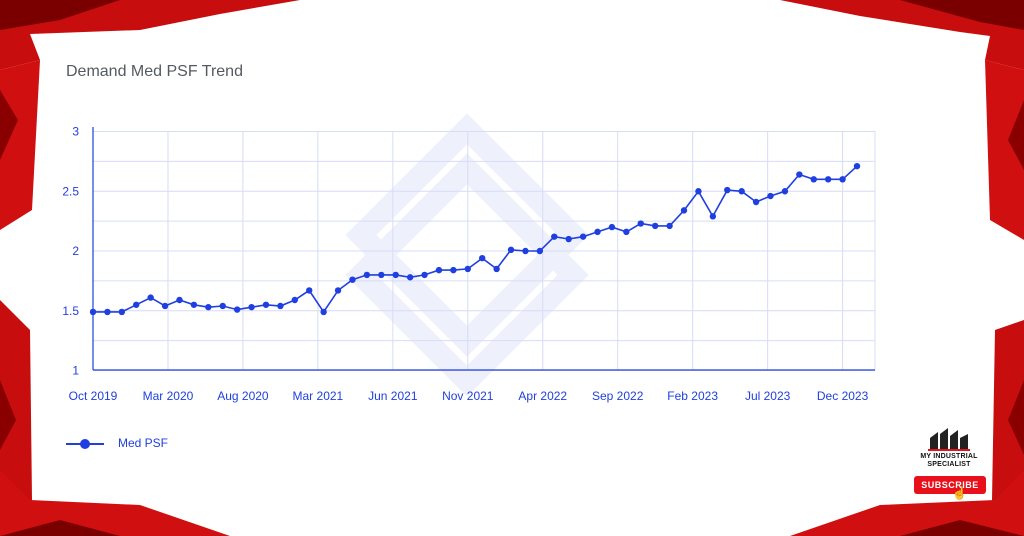 This screenshot has width=1024, height=536. Describe the element at coordinates (318, 396) in the screenshot. I see `x-tick-label: Mar 2021` at that location.